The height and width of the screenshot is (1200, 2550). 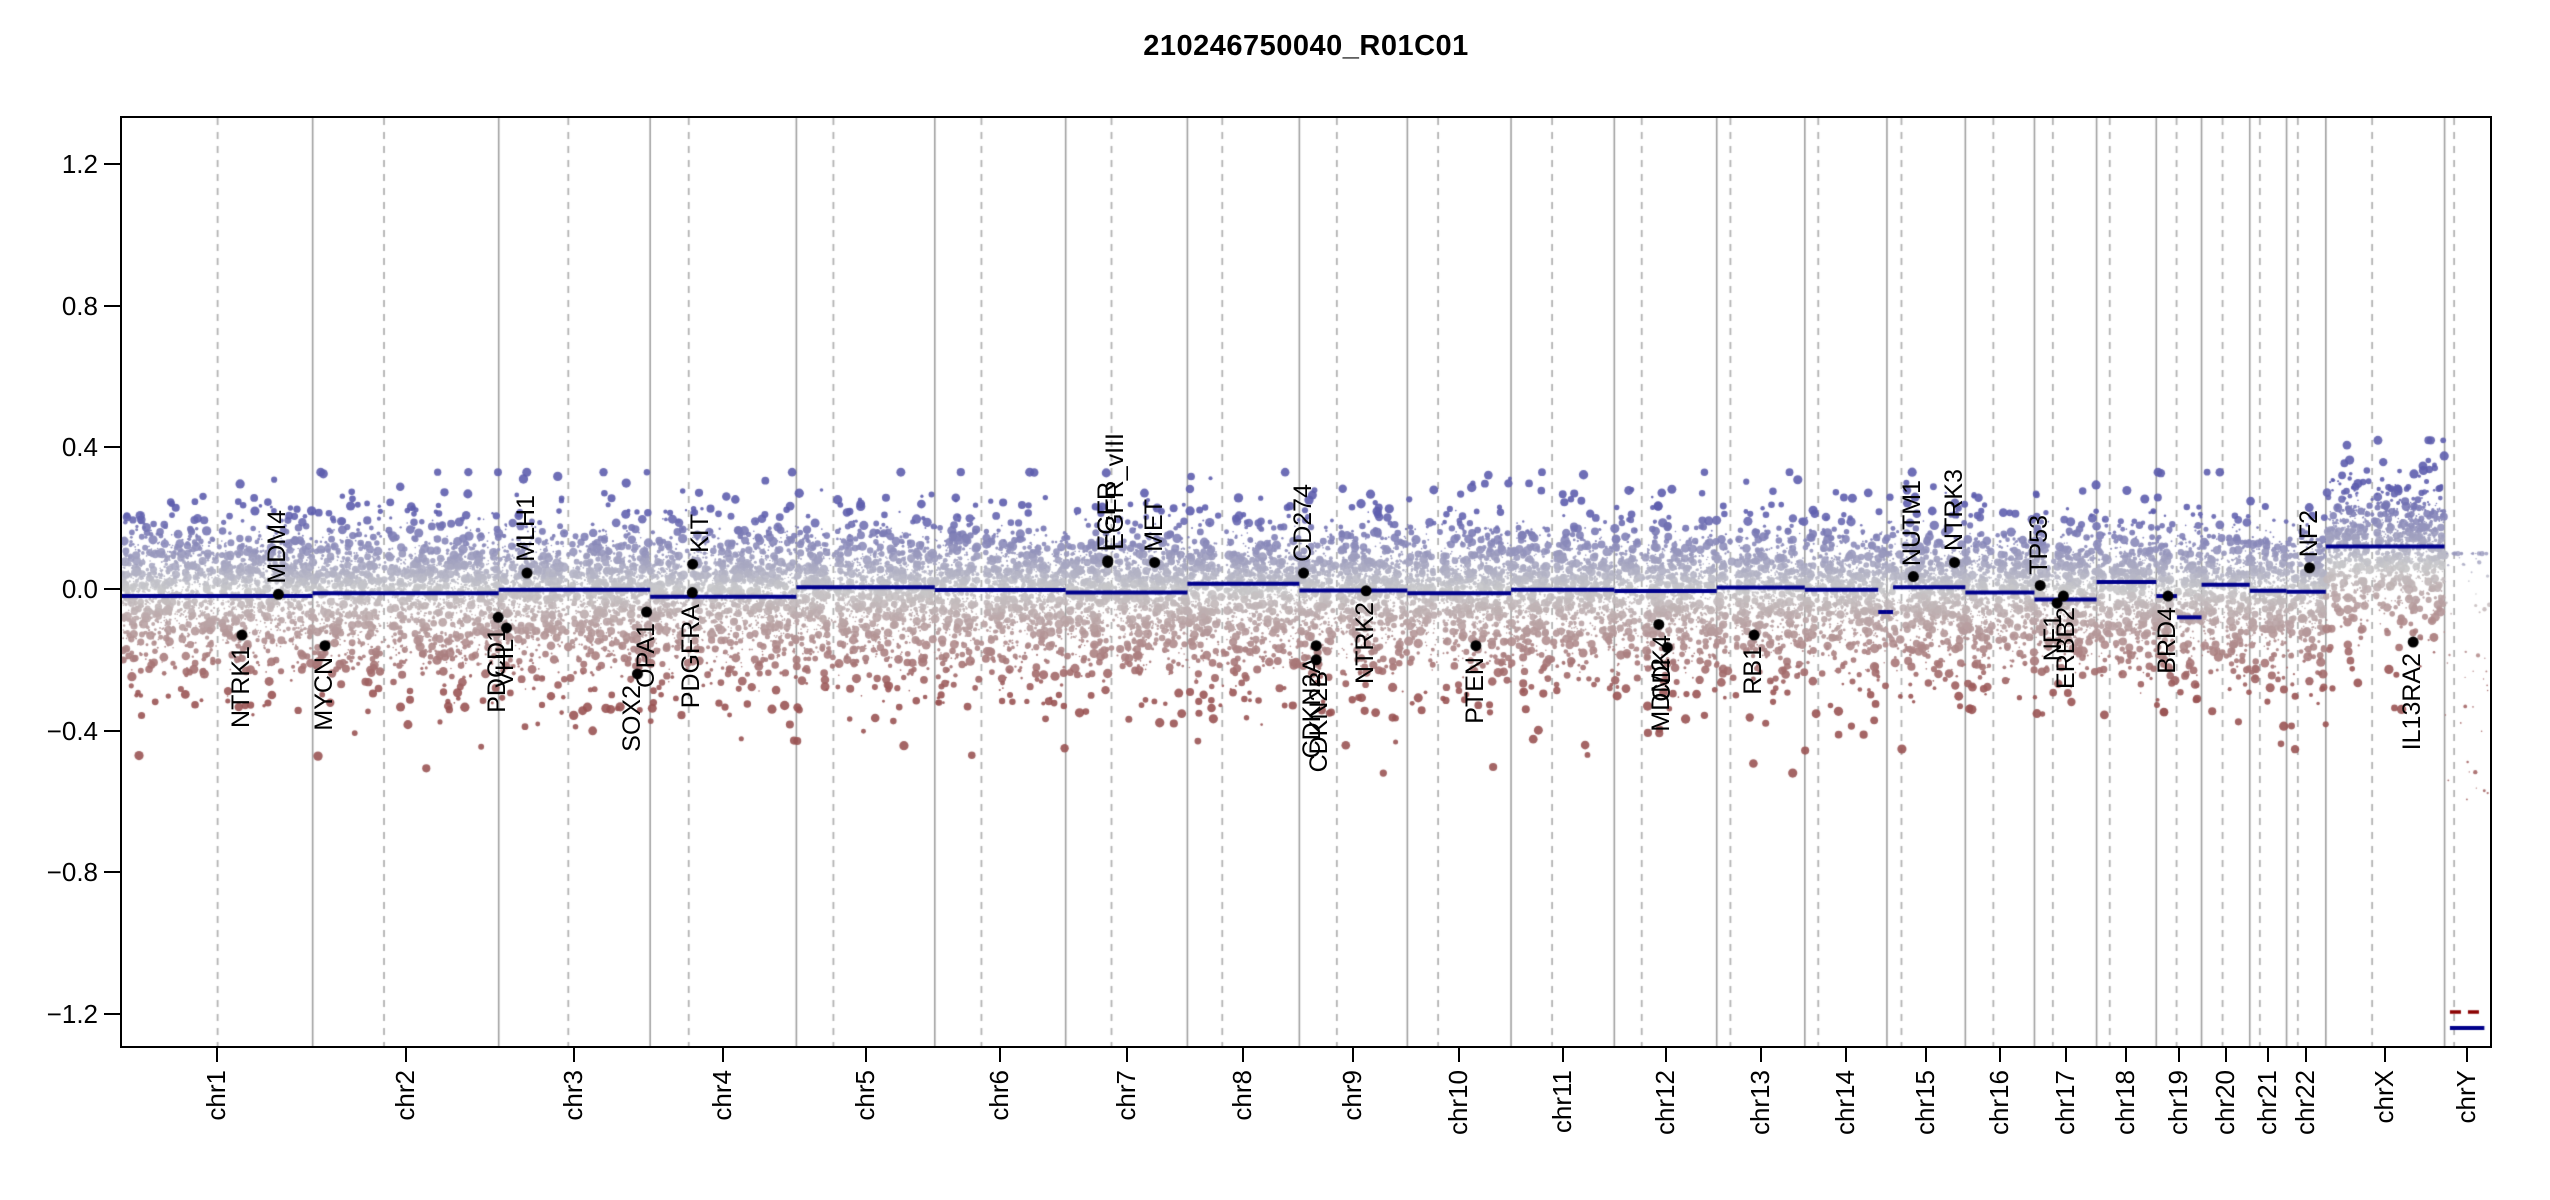 What do you see at coordinates (2167, 640) in the screenshot?
I see `gene-label: BRD4` at bounding box center [2167, 640].